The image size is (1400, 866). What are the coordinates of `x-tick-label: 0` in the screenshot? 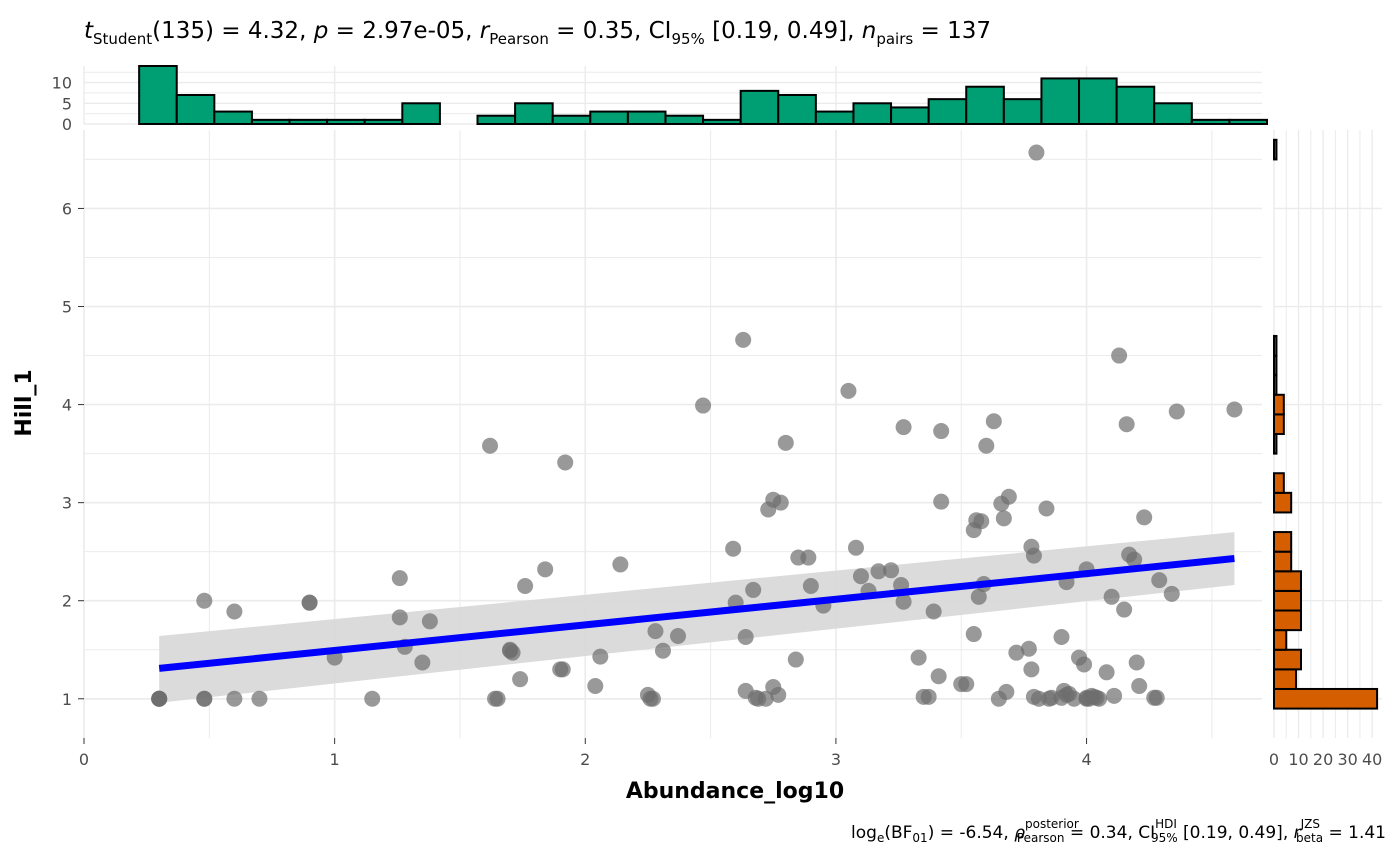 It's located at (84, 759).